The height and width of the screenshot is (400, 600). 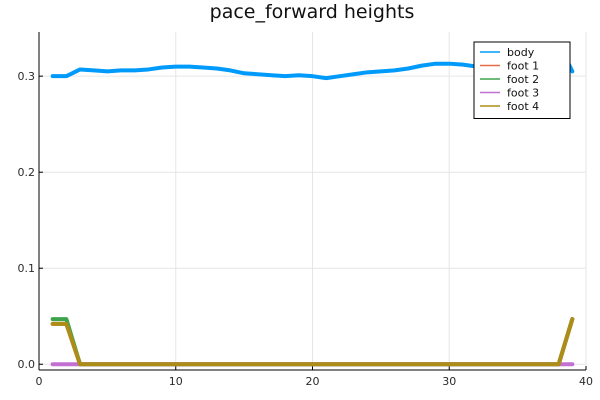 I want to click on legend-label-foot-1: foot 1, so click(x=523, y=66).